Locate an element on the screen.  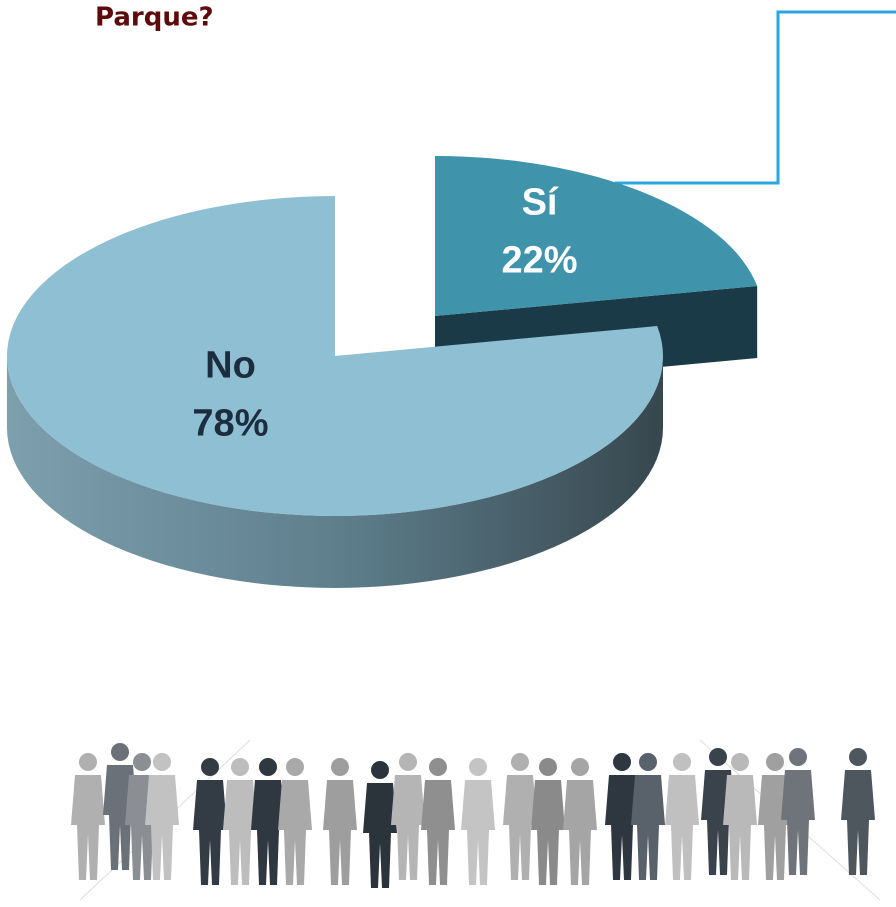
chart-title: Parque? is located at coordinates (154, 18).